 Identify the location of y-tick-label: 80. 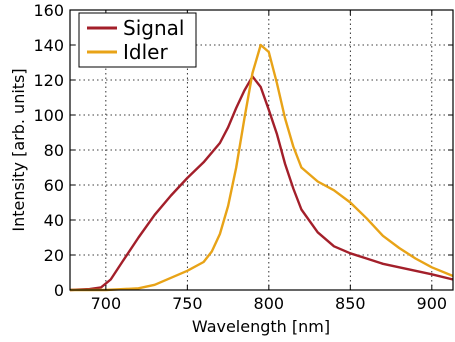
(54, 150).